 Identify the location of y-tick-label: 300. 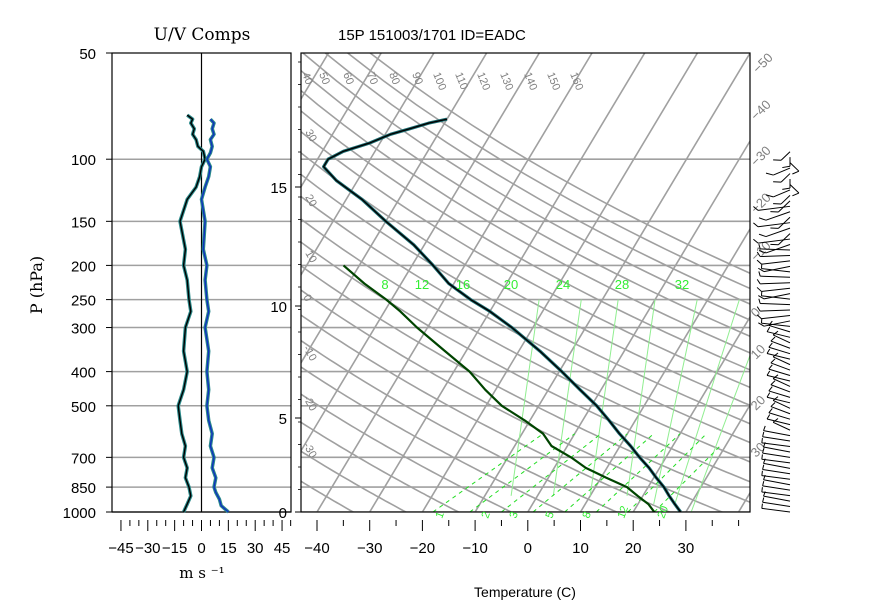
(83, 329).